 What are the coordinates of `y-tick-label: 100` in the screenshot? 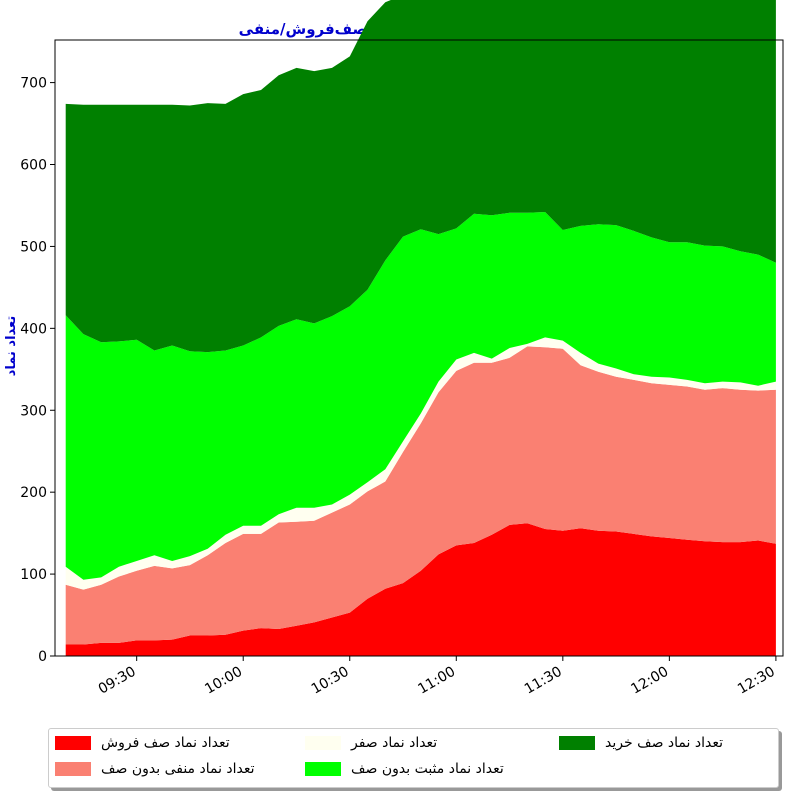 It's located at (33, 575).